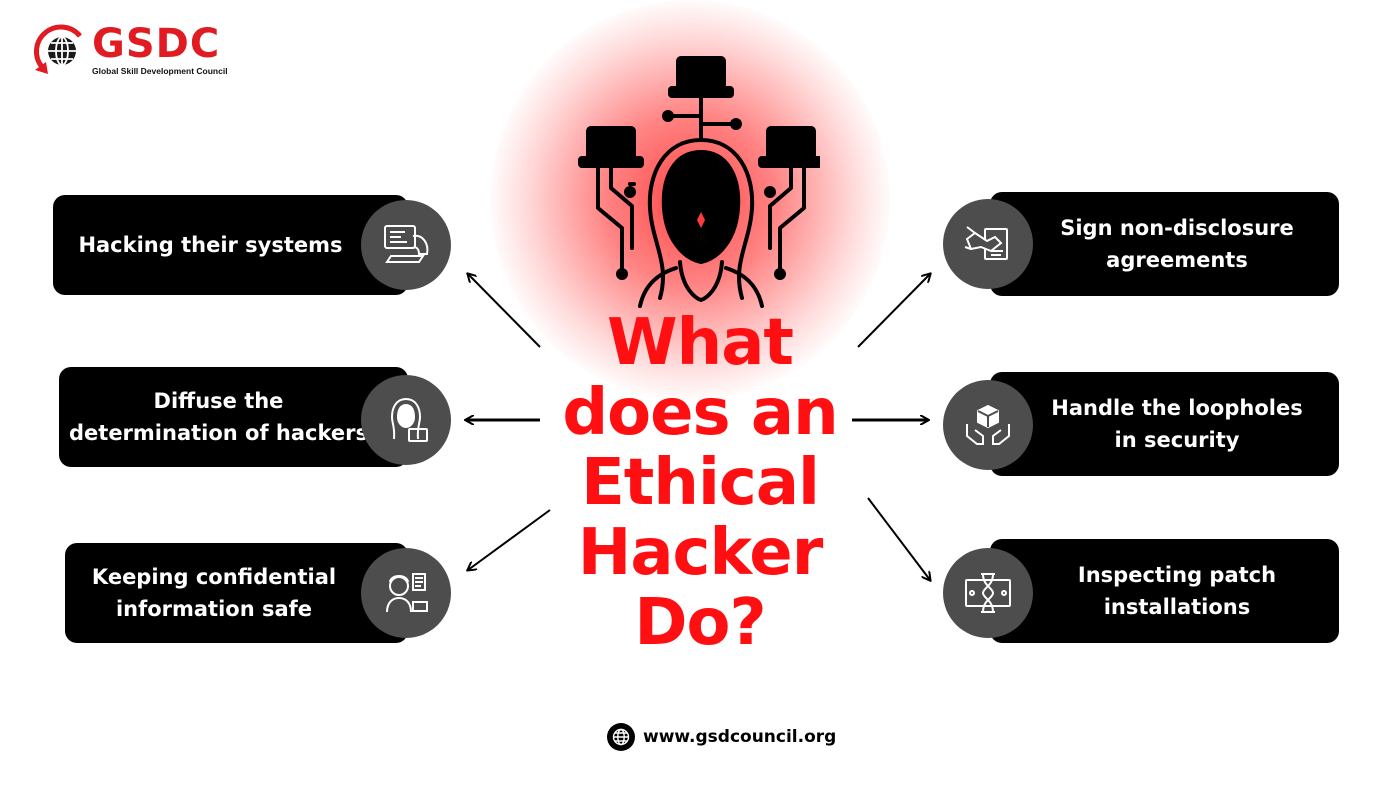 The width and height of the screenshot is (1400, 788). What do you see at coordinates (1164, 424) in the screenshot?
I see `card-loopholes: Handle the loopholes in security` at bounding box center [1164, 424].